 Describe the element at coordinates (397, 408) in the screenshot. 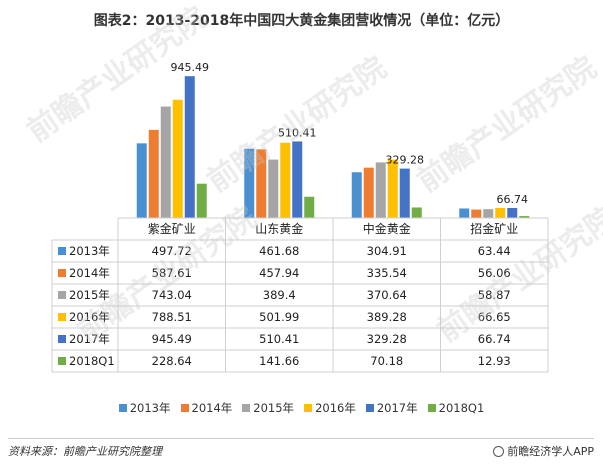

I see `legend-label: 2017年` at that location.